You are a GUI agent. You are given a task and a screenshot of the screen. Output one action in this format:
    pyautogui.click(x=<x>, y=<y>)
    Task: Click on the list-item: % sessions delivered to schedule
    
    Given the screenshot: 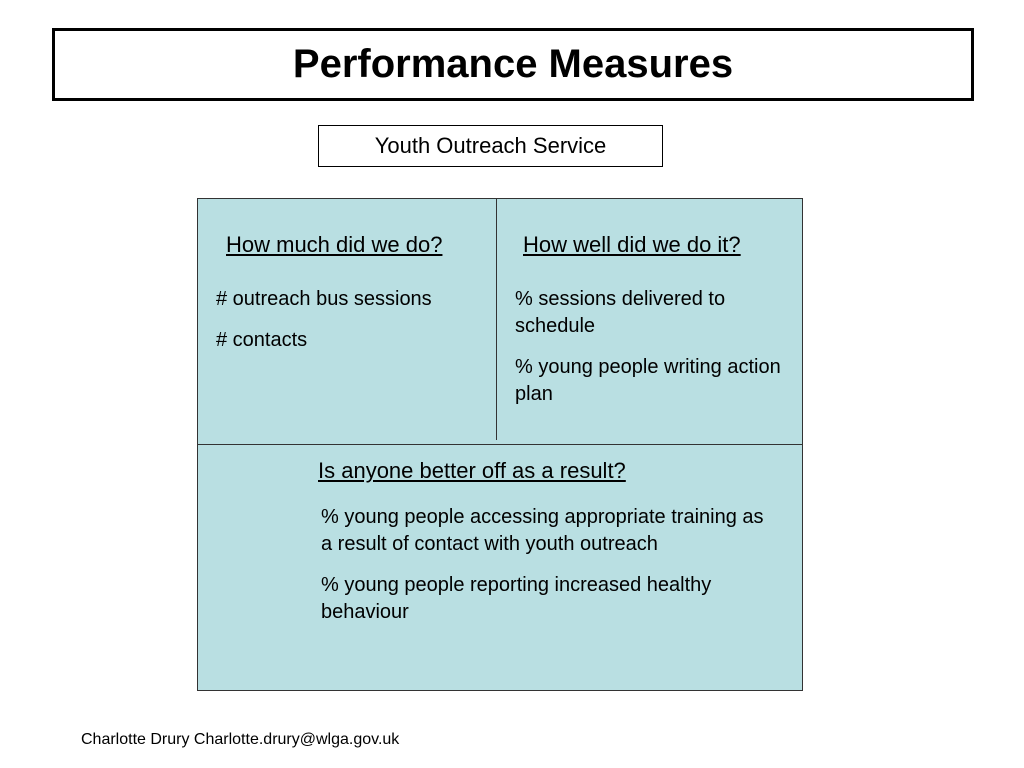 What is the action you would take?
    pyautogui.click(x=620, y=312)
    